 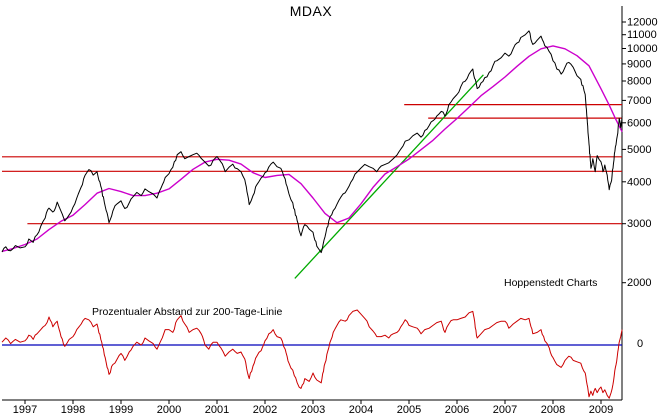 I want to click on x-tick-label: 2000, so click(x=169, y=410).